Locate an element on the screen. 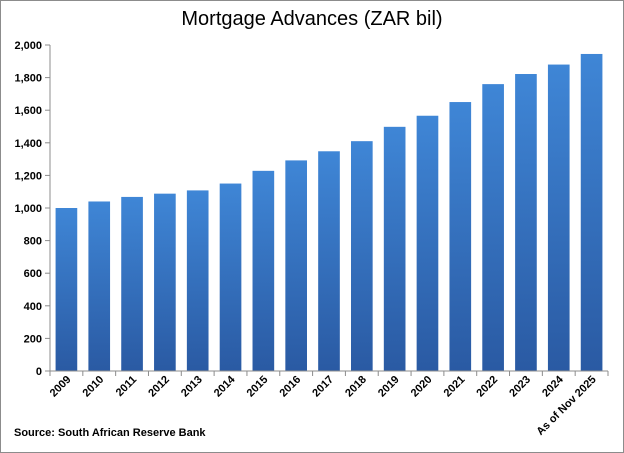 Image resolution: width=624 pixels, height=453 pixels. x-tick-label: 2013 is located at coordinates (192, 387).